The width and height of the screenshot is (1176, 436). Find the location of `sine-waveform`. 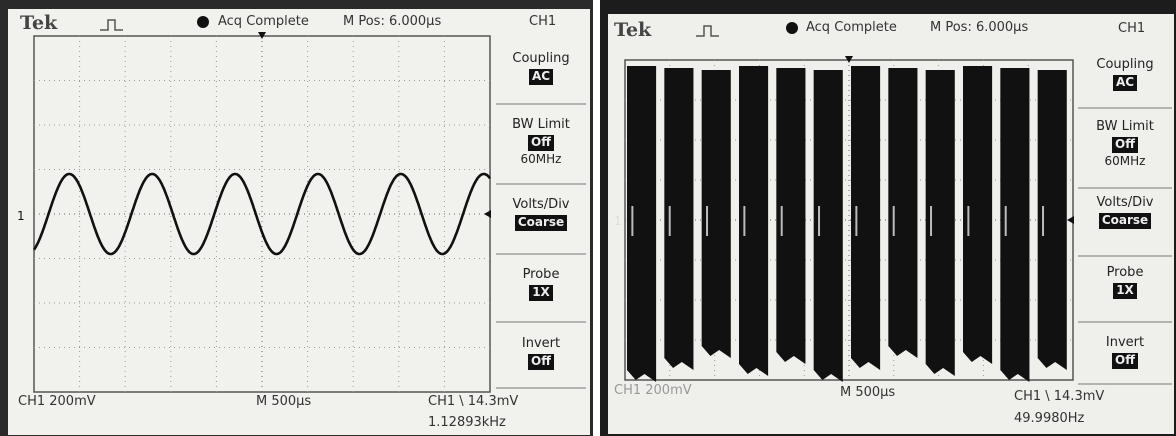

sine-waveform is located at coordinates (262, 214).